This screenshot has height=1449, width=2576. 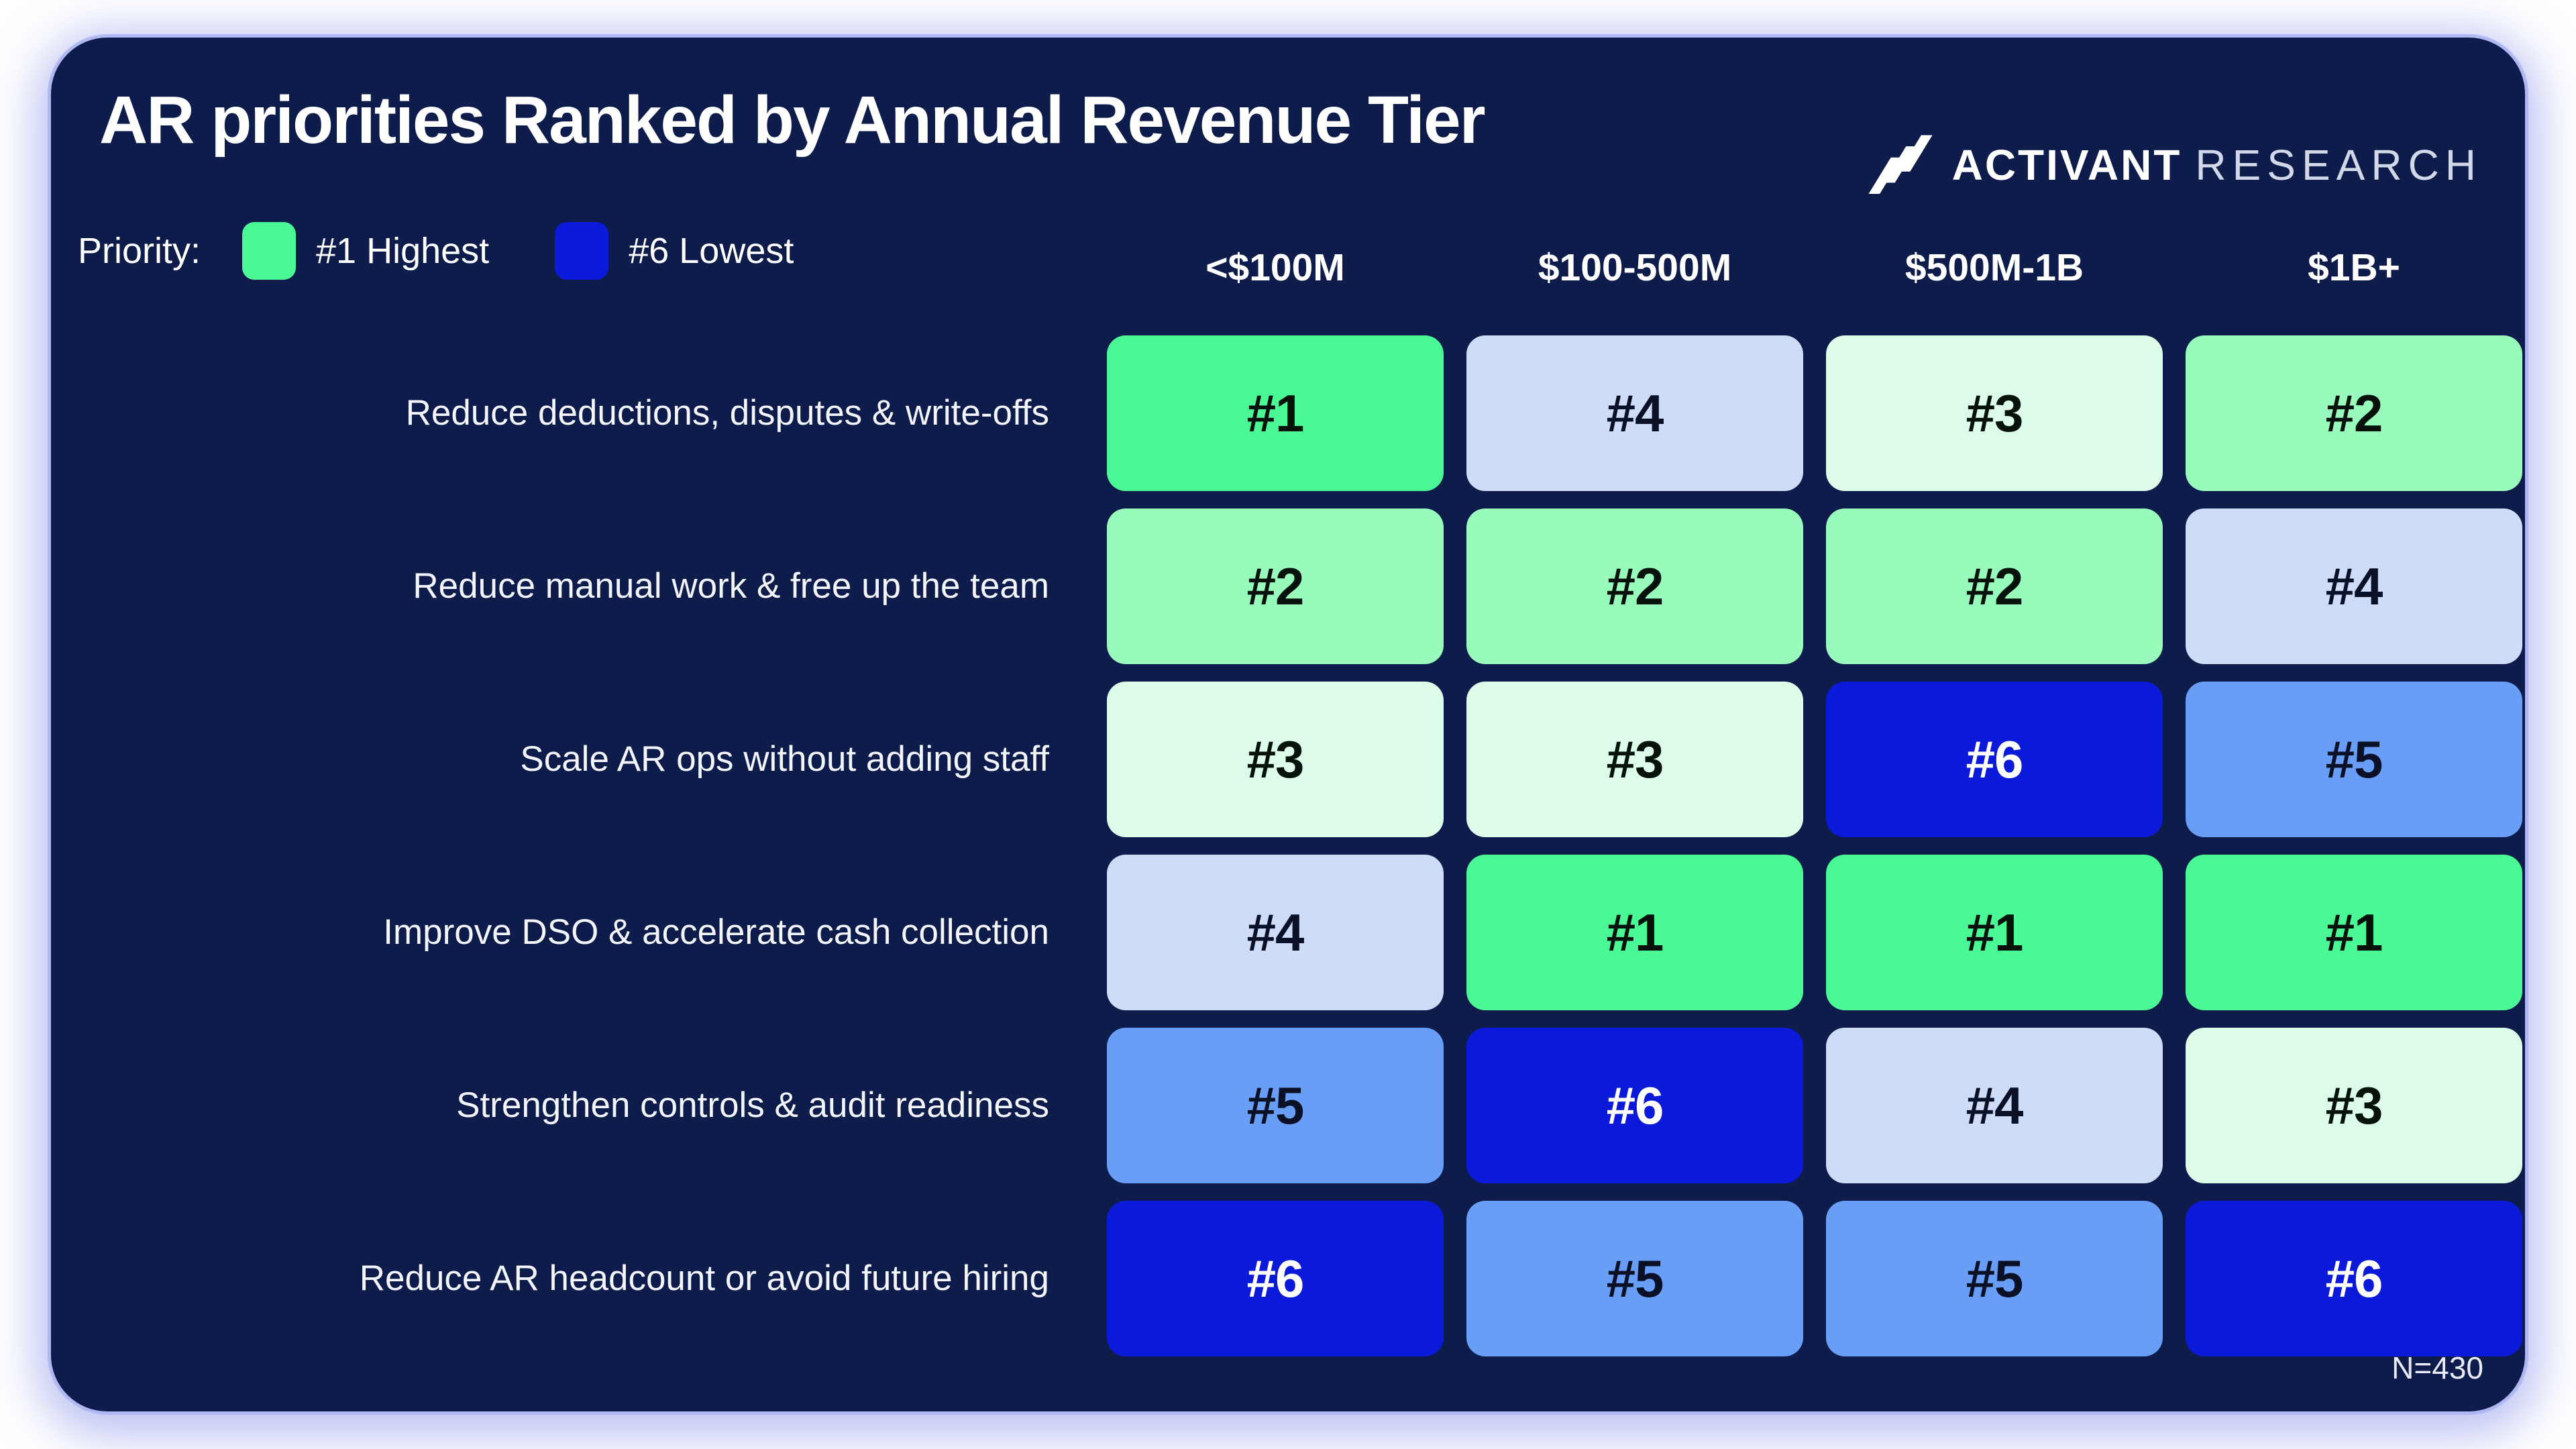 What do you see at coordinates (2066, 165) in the screenshot?
I see `logo-wordmark: ACTIVANT` at bounding box center [2066, 165].